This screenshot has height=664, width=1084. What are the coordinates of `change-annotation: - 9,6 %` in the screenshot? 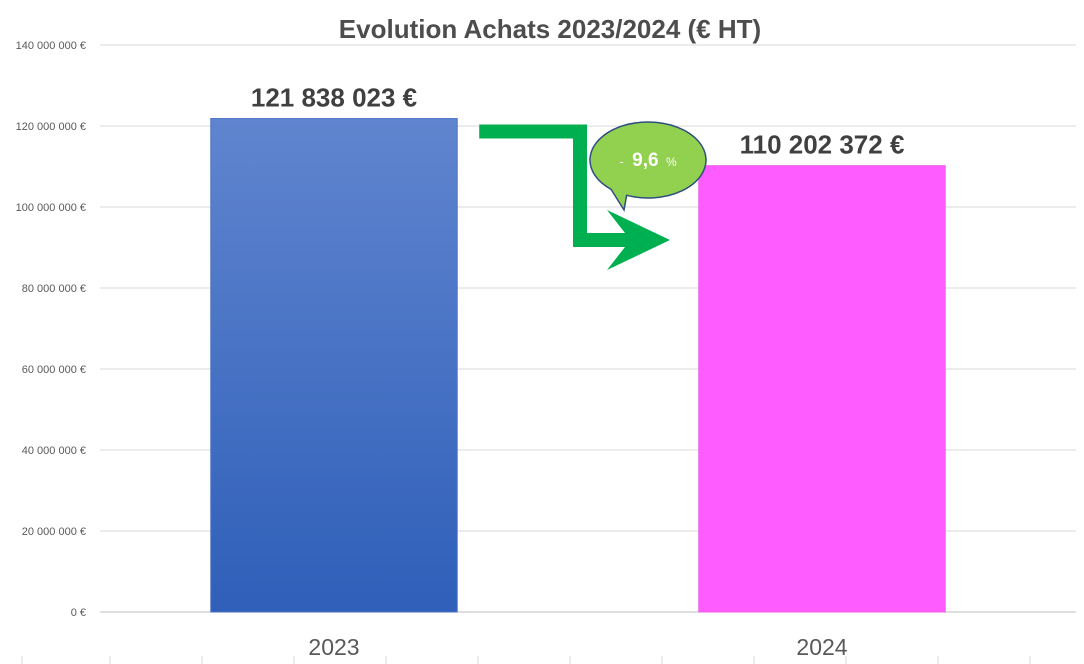 It's located at (593, 196).